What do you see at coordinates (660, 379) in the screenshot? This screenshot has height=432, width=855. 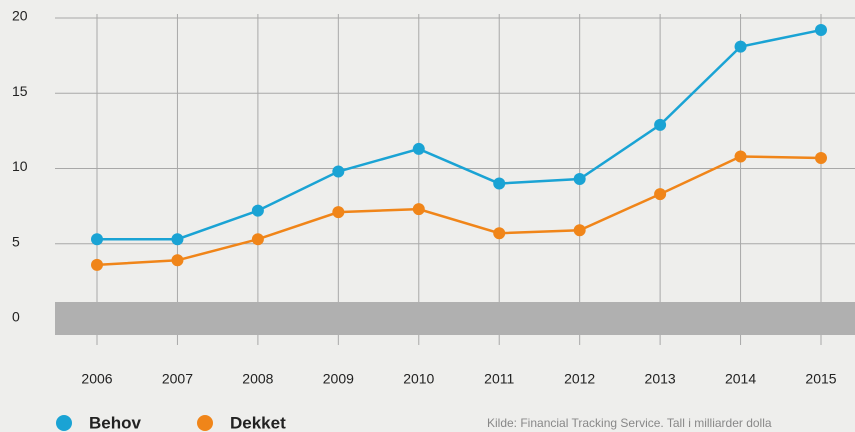 I see `x-tick-label: 2013` at bounding box center [660, 379].